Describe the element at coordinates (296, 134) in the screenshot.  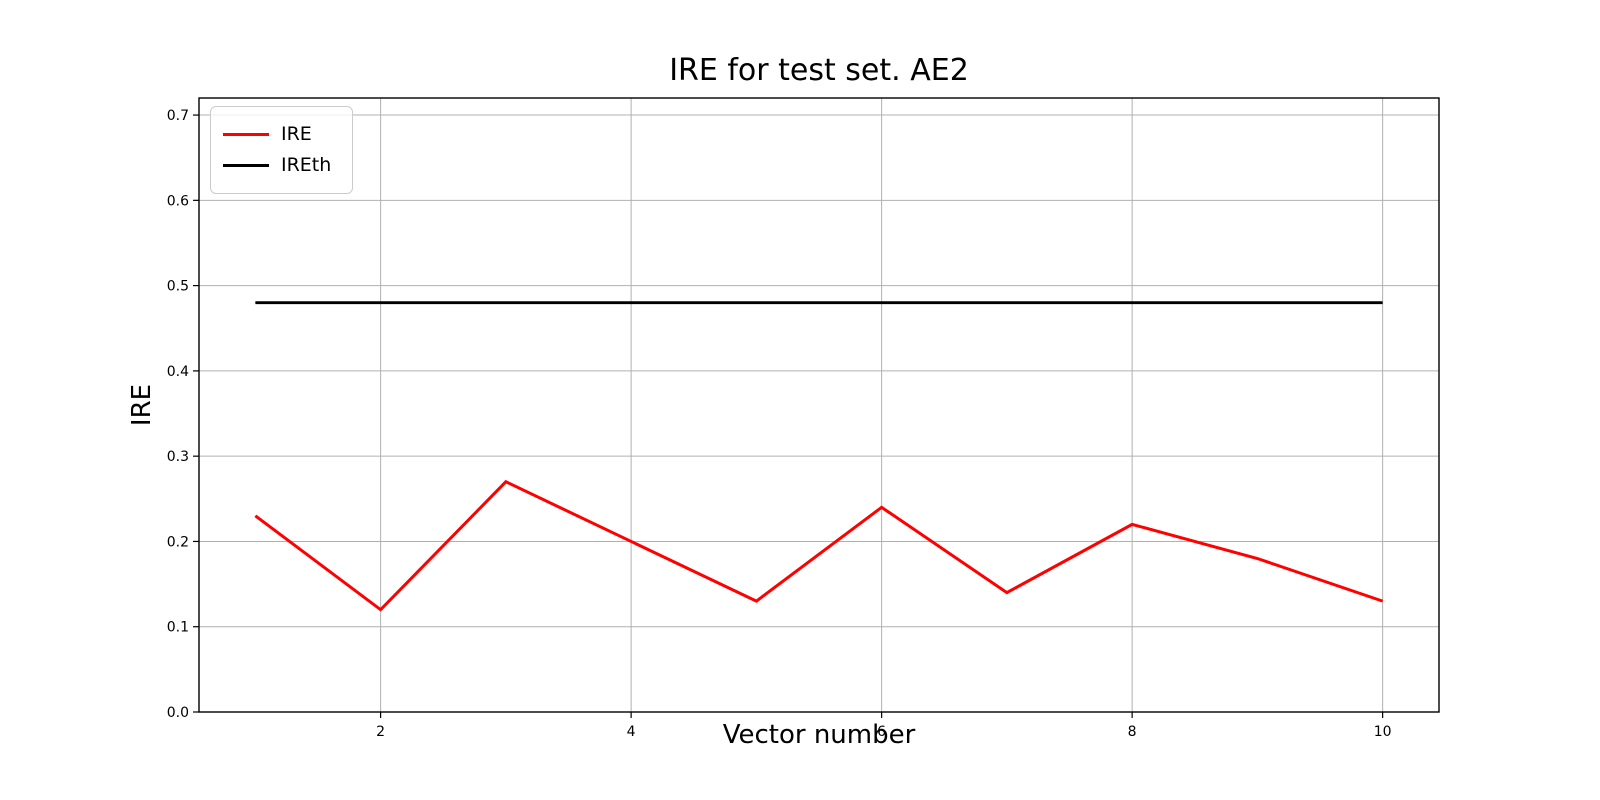
I see `legend-label-ire: IRE` at that location.